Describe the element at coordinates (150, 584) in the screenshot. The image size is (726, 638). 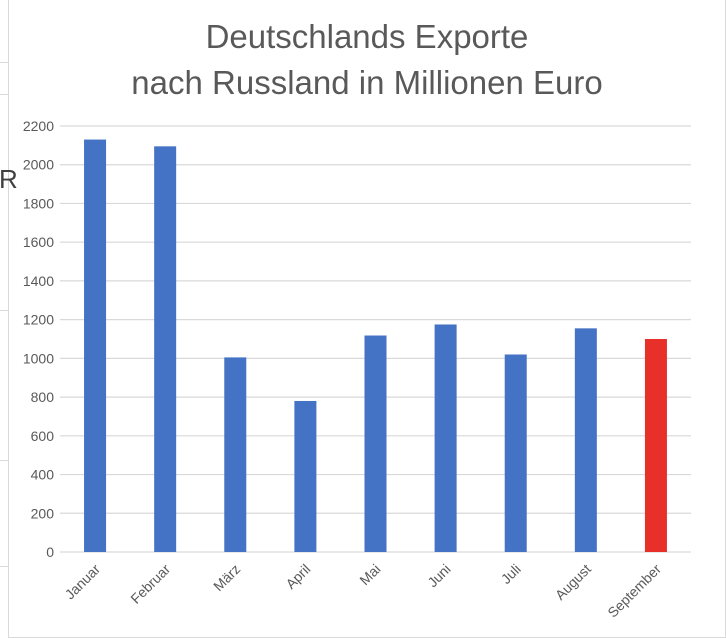
I see `x-tick-label: Februar` at that location.